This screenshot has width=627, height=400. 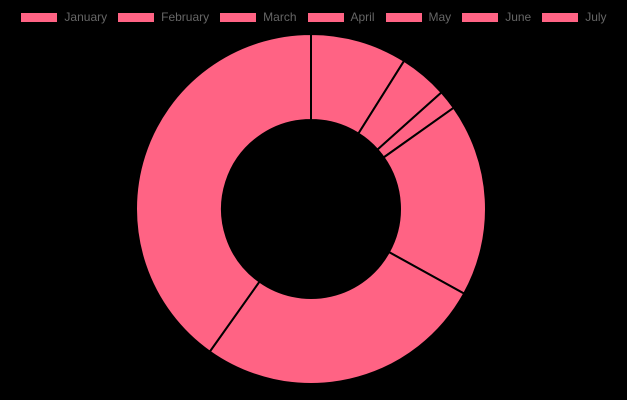 What do you see at coordinates (362, 17) in the screenshot?
I see `legend-label: April` at bounding box center [362, 17].